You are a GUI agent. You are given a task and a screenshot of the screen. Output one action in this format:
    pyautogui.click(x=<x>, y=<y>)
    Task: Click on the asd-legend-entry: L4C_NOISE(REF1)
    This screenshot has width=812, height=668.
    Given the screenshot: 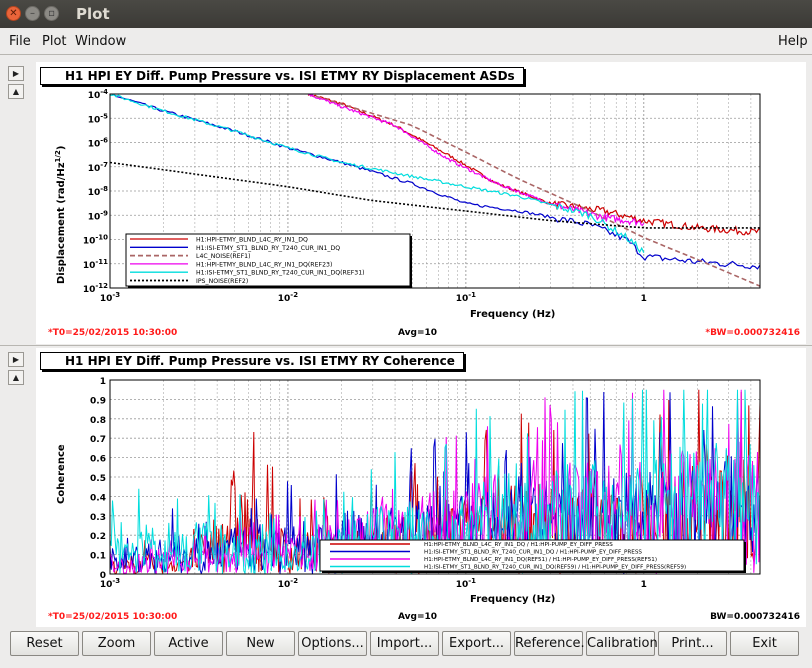 What is the action you would take?
    pyautogui.click(x=223, y=256)
    